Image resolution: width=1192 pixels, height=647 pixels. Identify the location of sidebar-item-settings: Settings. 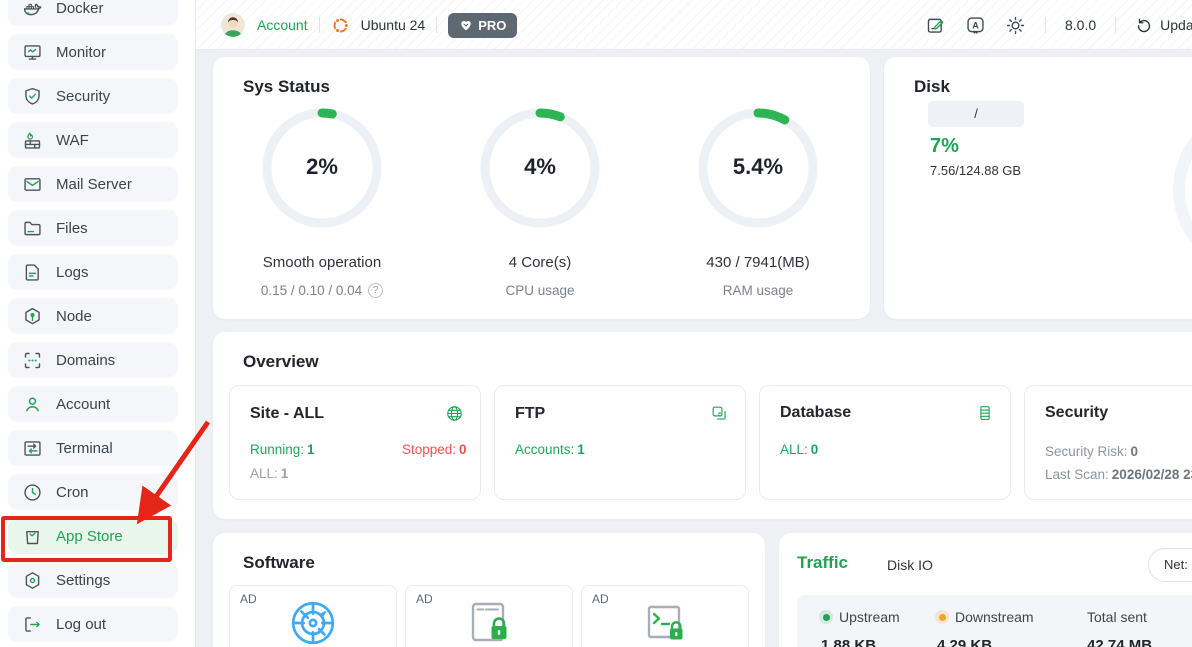
(93, 580).